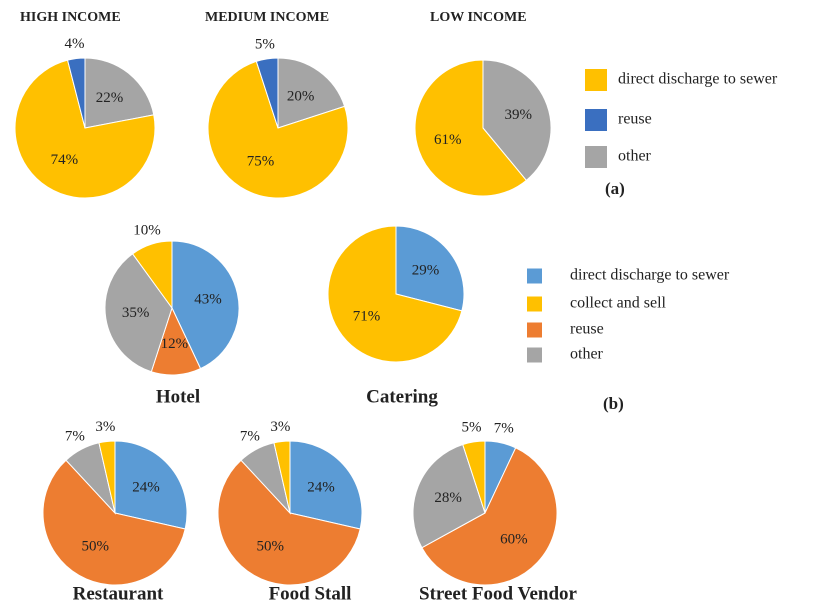  I want to click on slice-label: 35%, so click(136, 313).